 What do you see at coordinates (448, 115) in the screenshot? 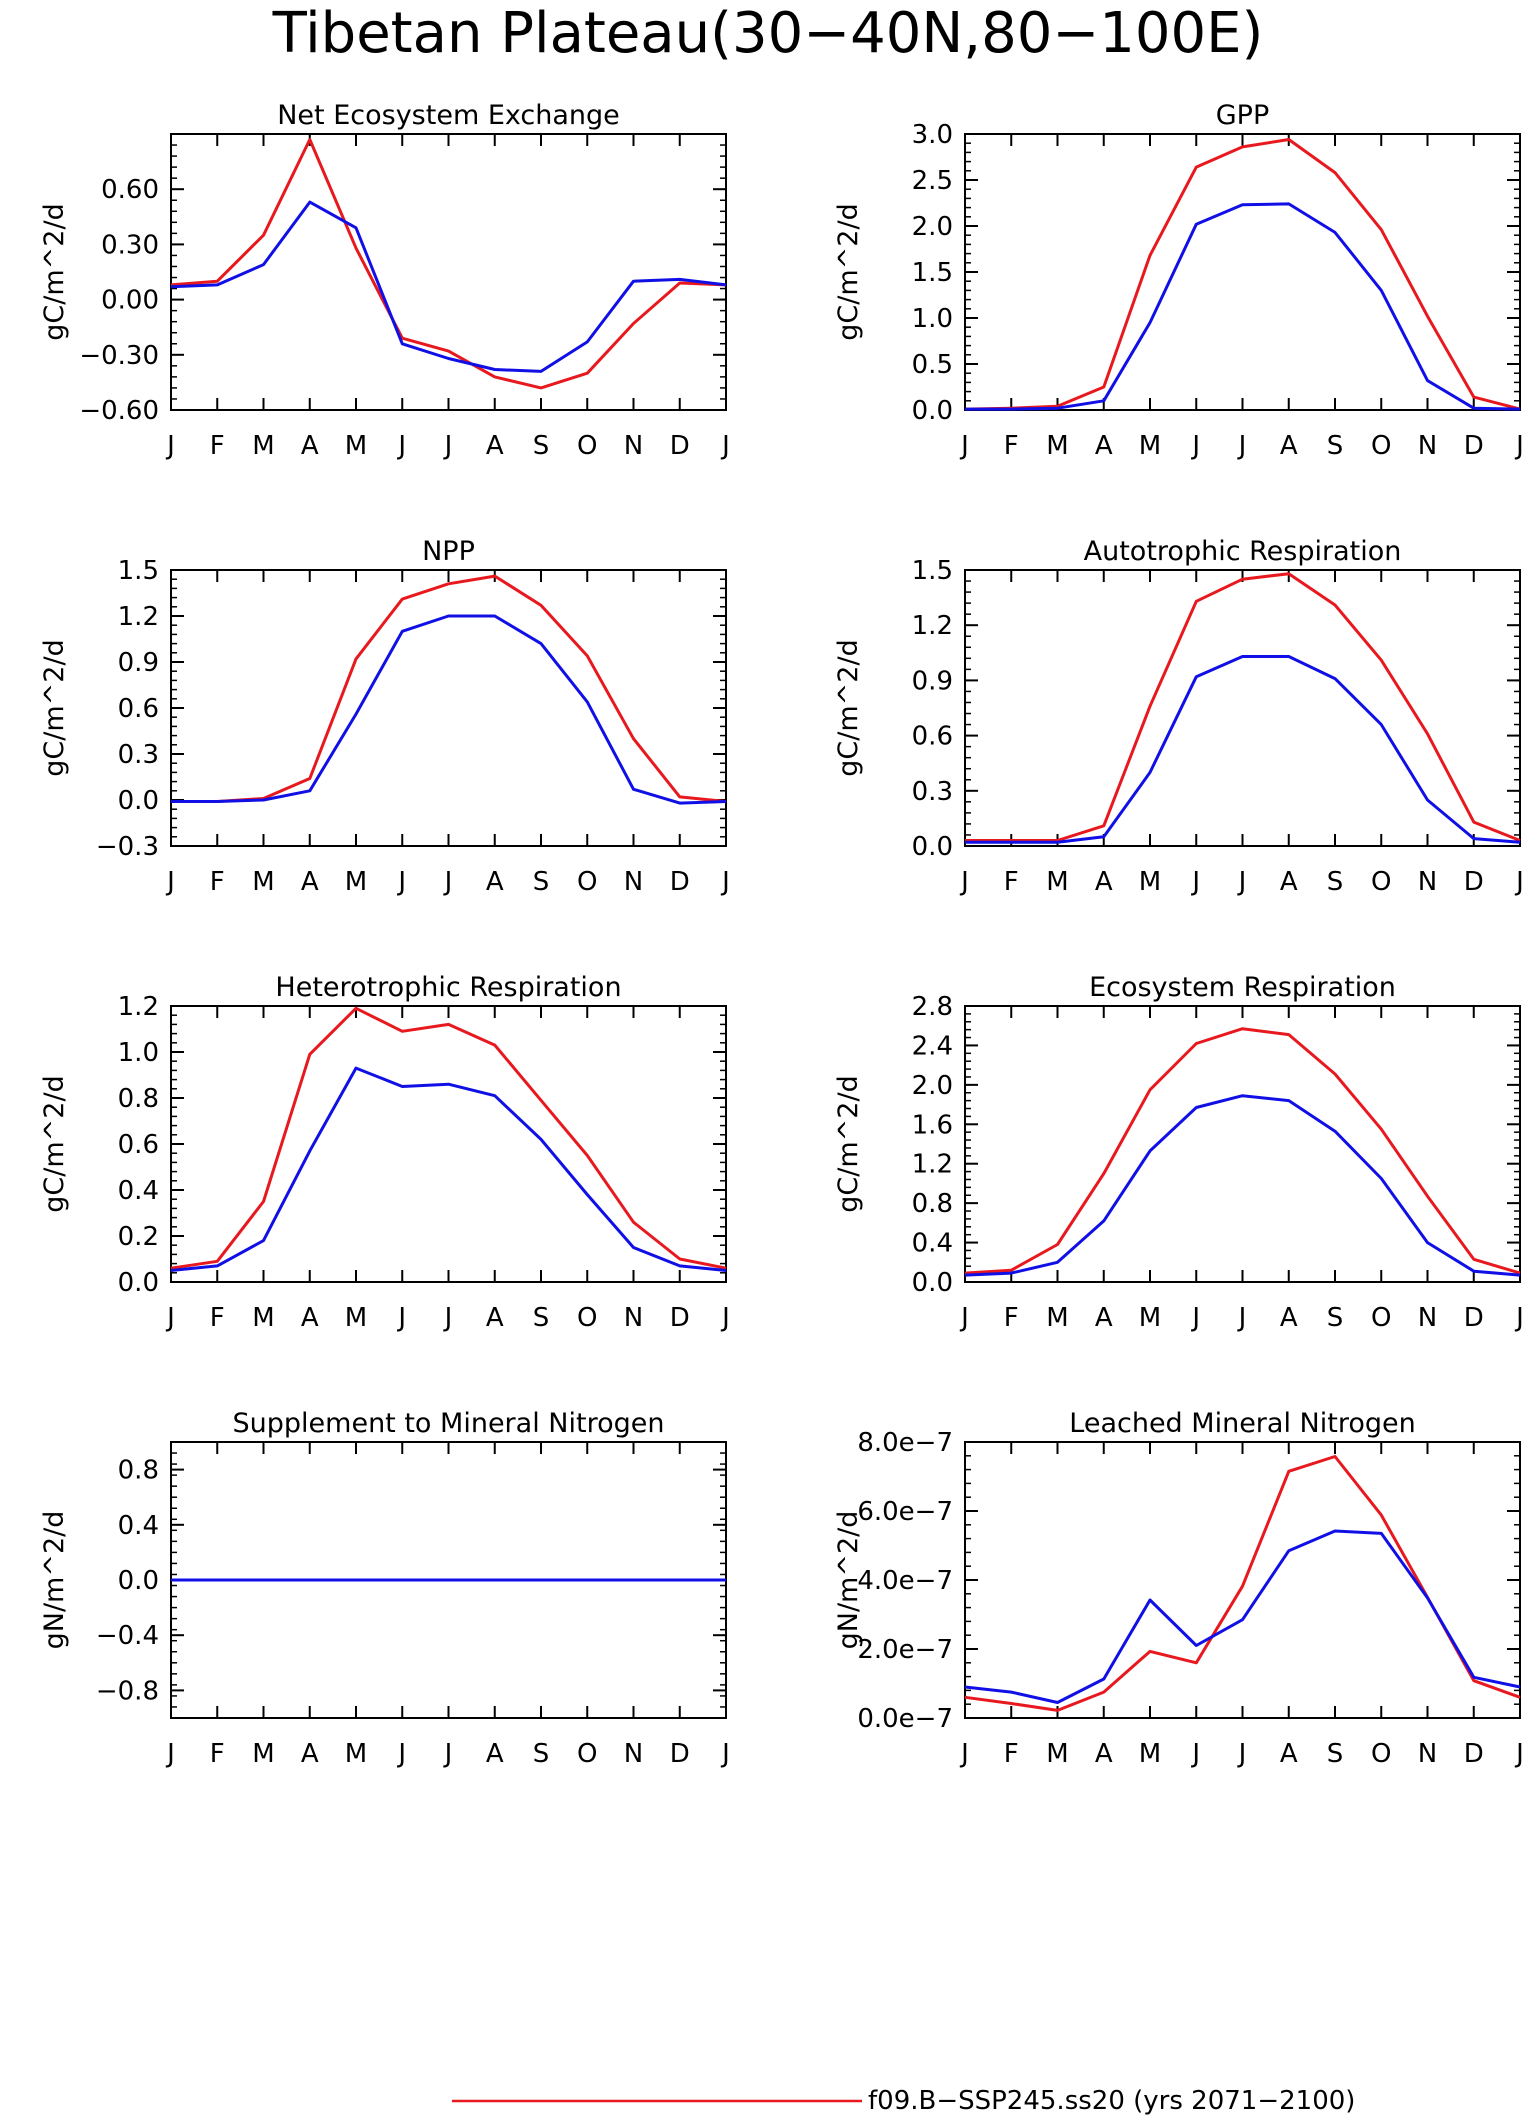
I see `panel-title: Net Ecosystem Exchange` at bounding box center [448, 115].